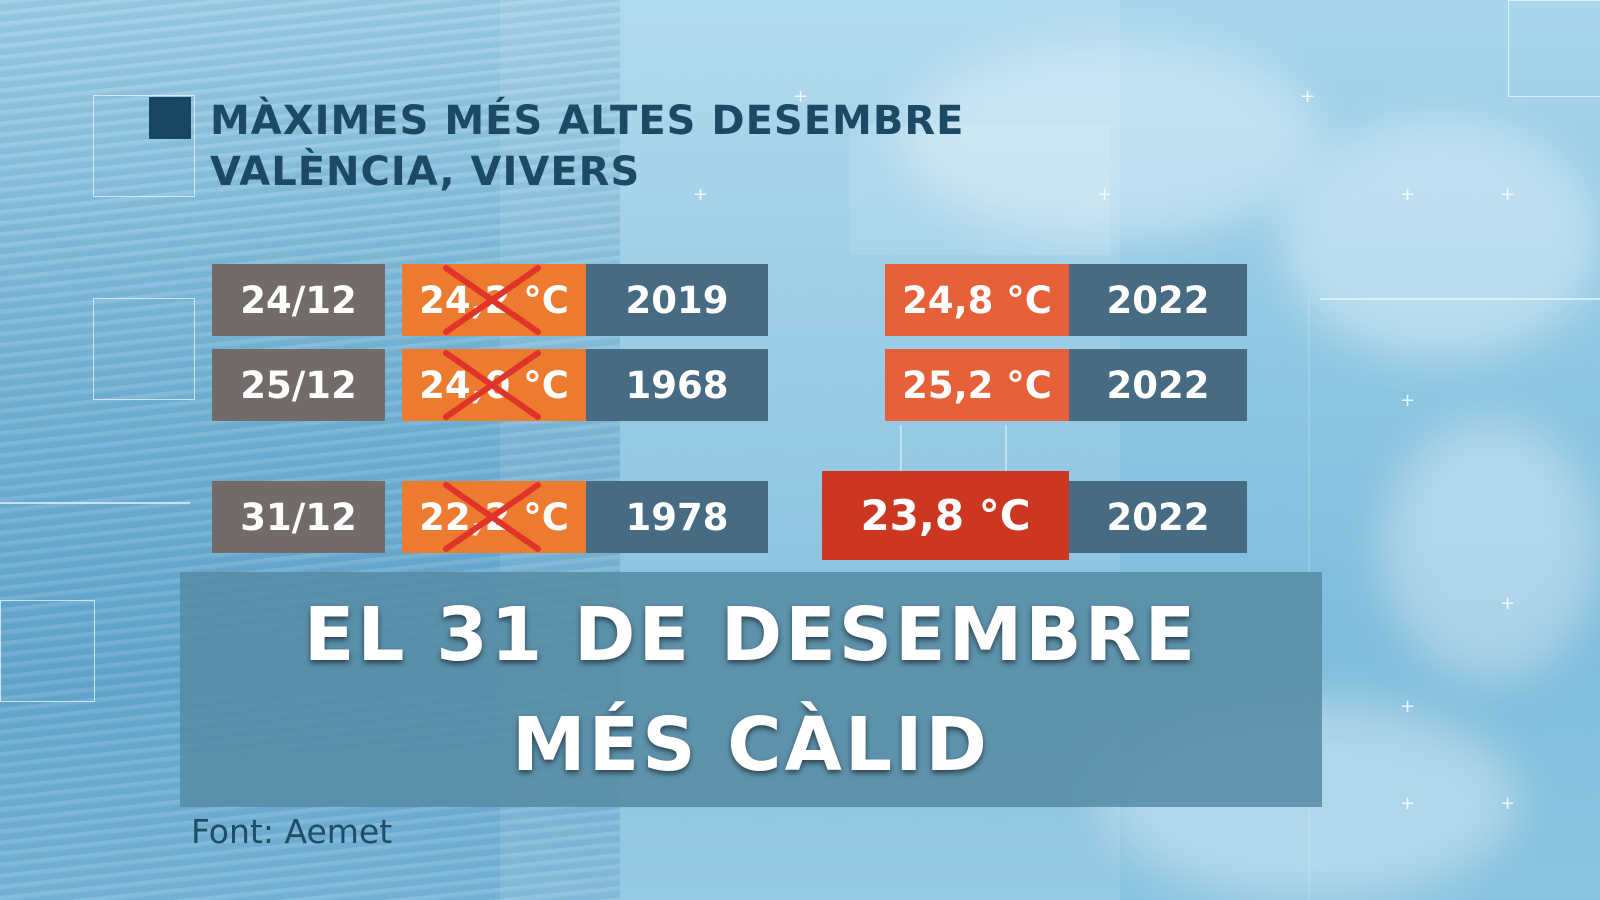 The height and width of the screenshot is (900, 1600). Describe the element at coordinates (677, 517) in the screenshot. I see `old-record-year: 1978` at that location.